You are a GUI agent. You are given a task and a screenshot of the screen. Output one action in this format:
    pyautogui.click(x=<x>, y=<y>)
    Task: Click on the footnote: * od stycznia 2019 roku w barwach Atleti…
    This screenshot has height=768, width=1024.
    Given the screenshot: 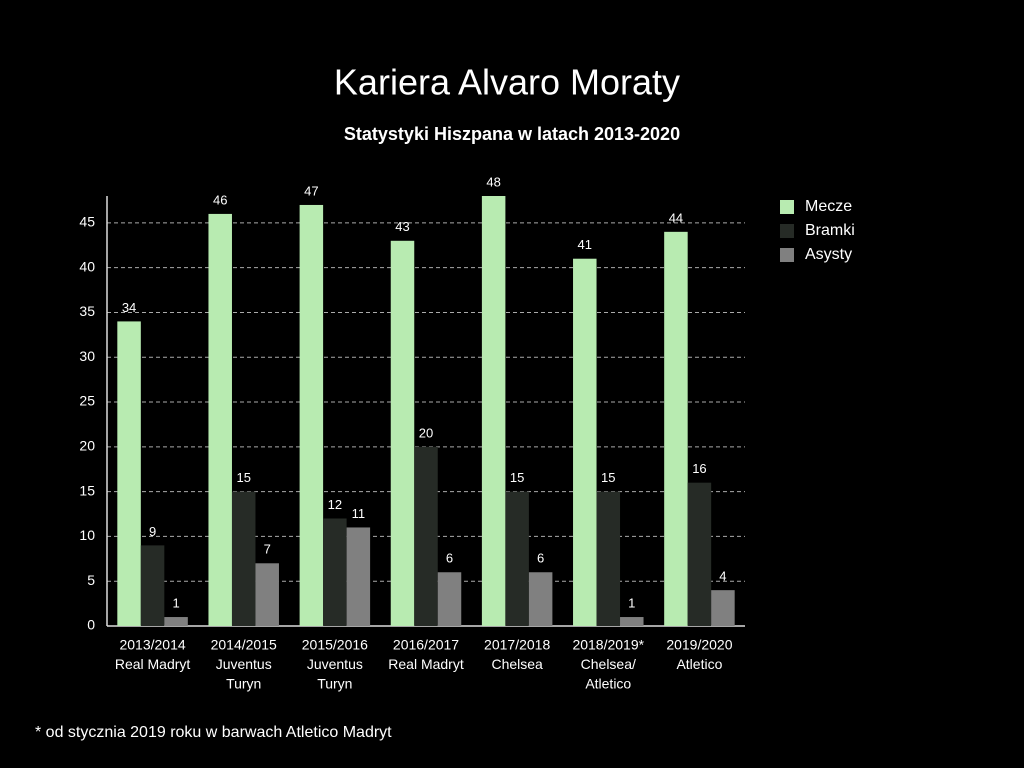 What is the action you would take?
    pyautogui.click(x=213, y=732)
    